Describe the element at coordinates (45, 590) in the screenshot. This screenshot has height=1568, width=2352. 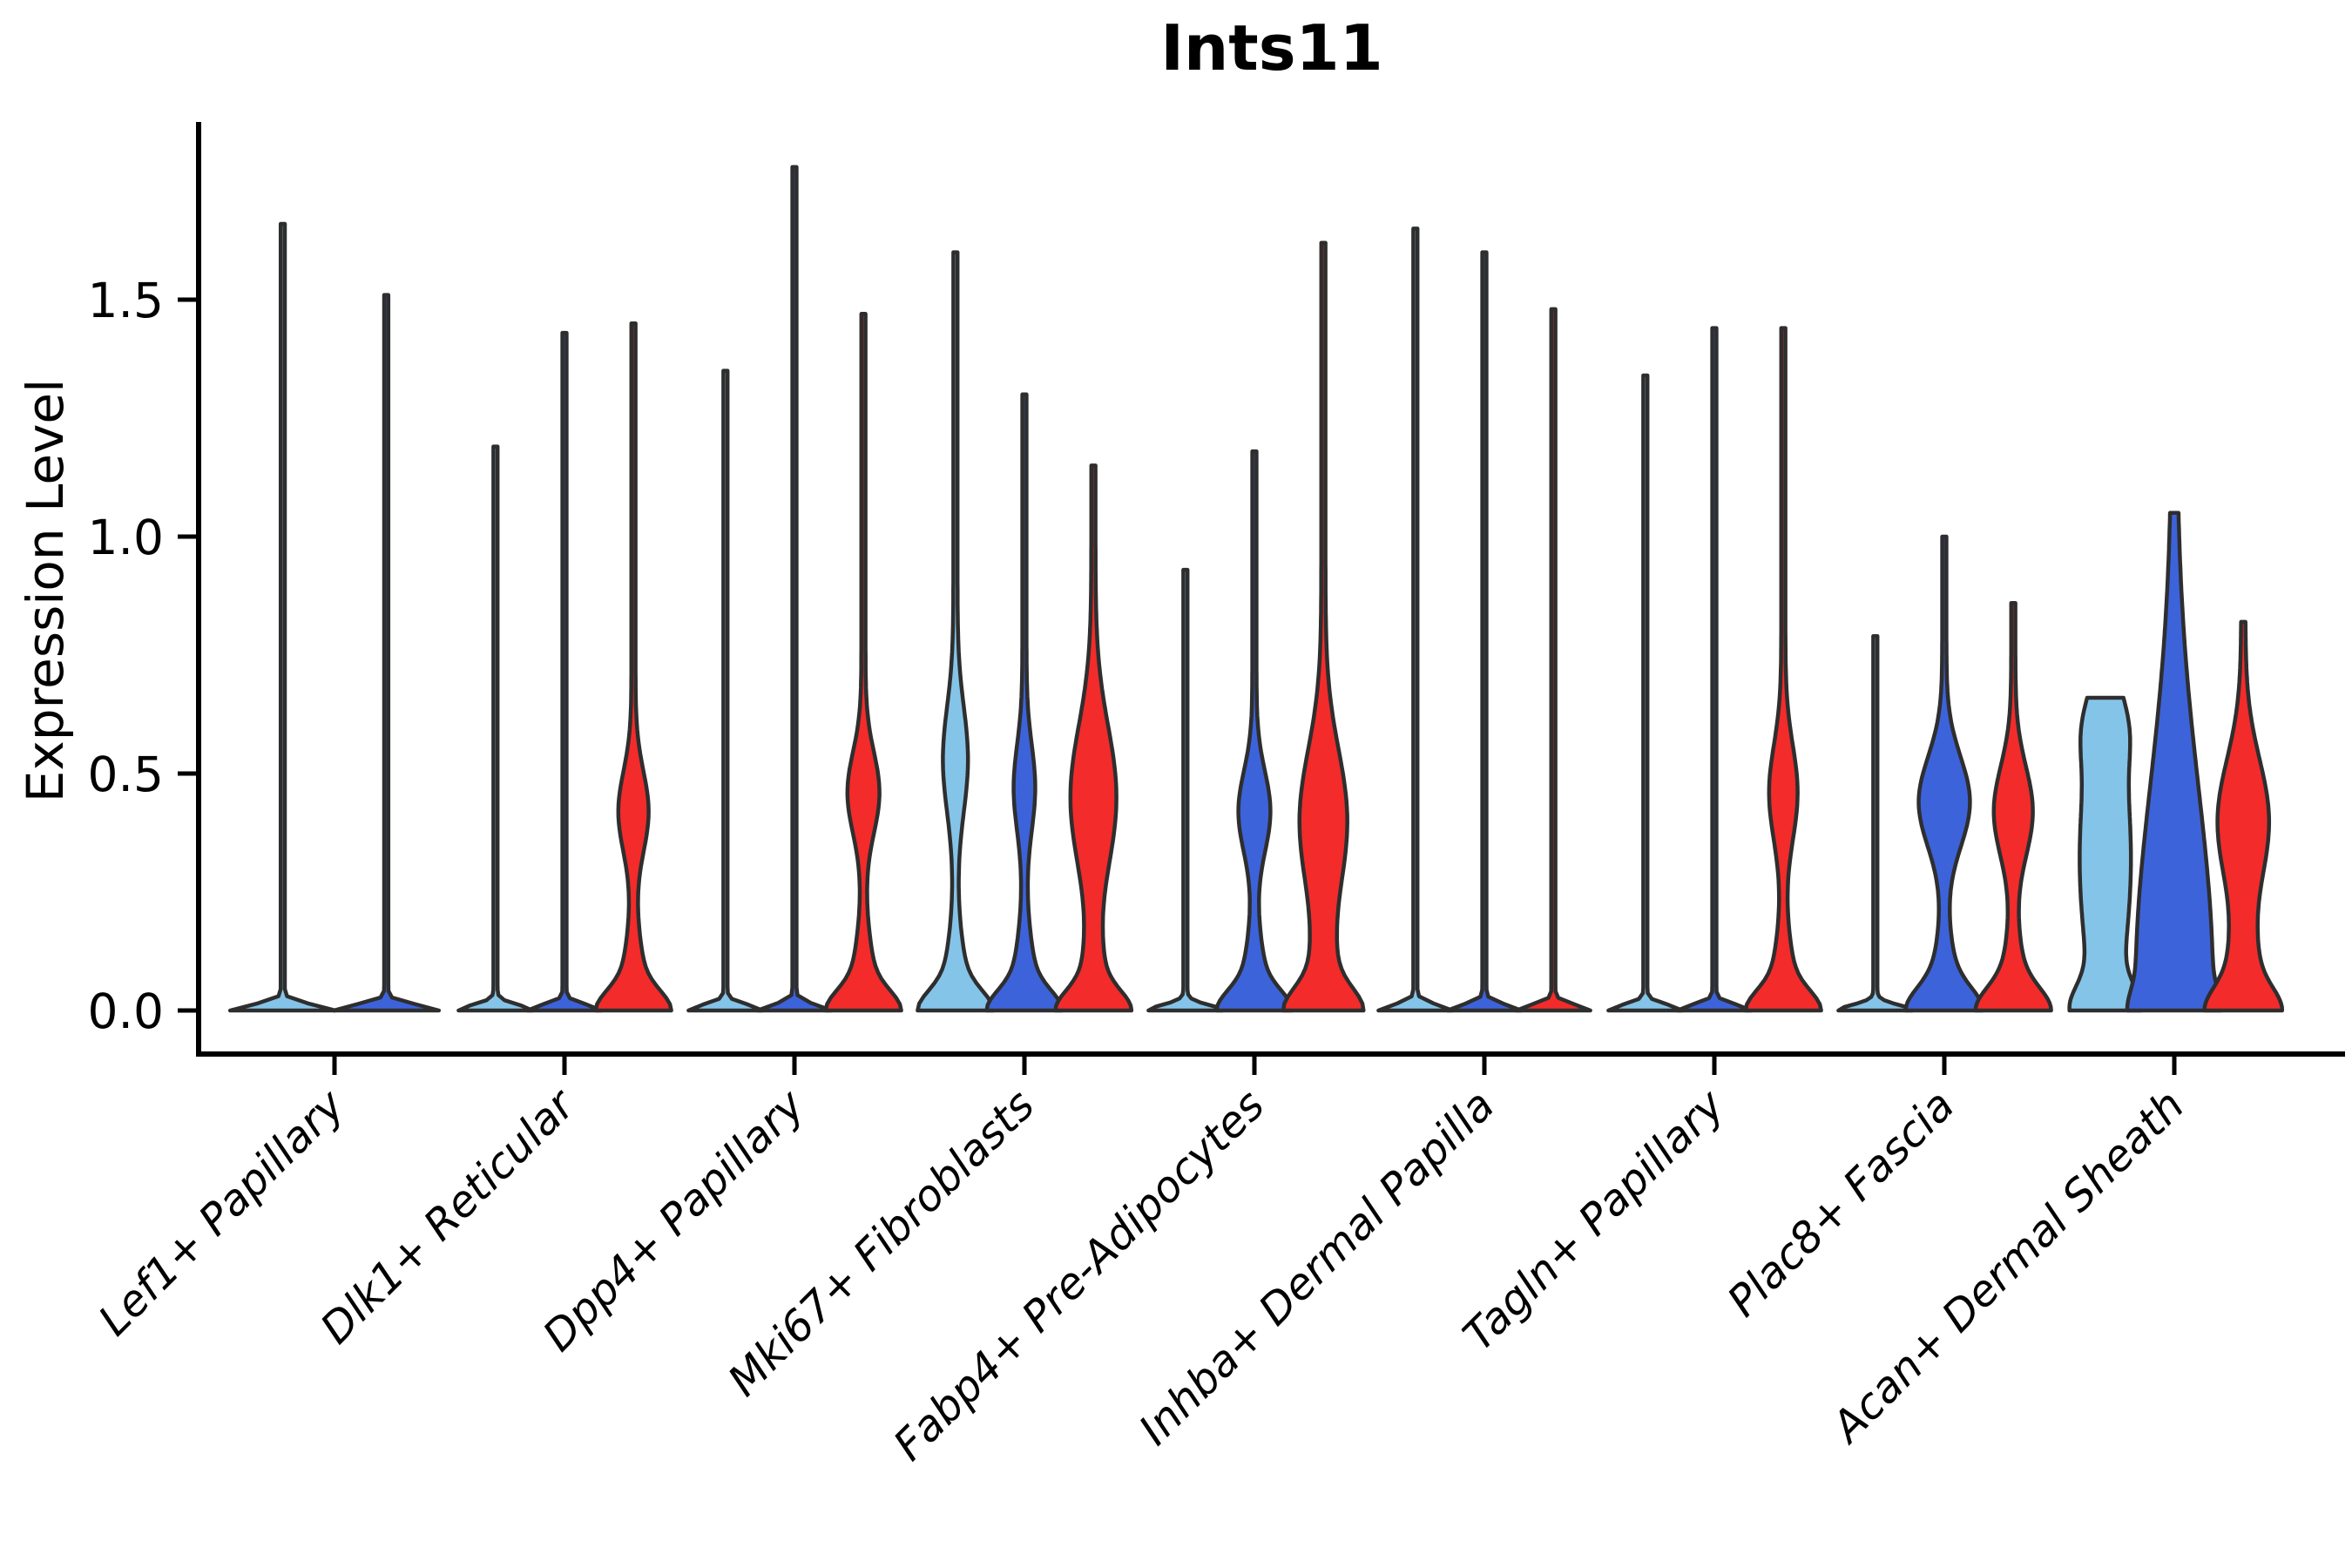
I see `y-axis-label: Expression Level` at that location.